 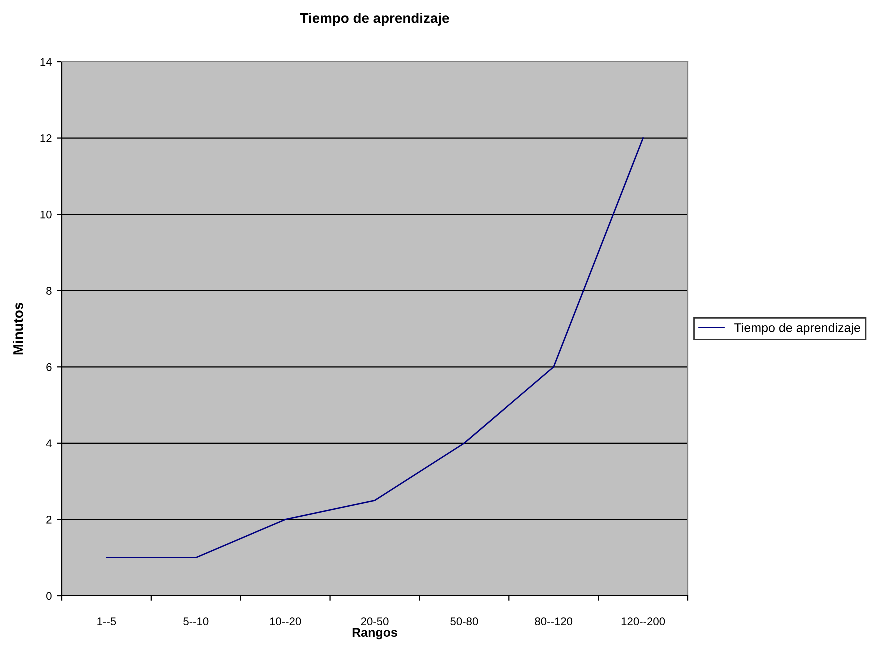 What do you see at coordinates (196, 622) in the screenshot?
I see `x-tick-label: 5--10` at bounding box center [196, 622].